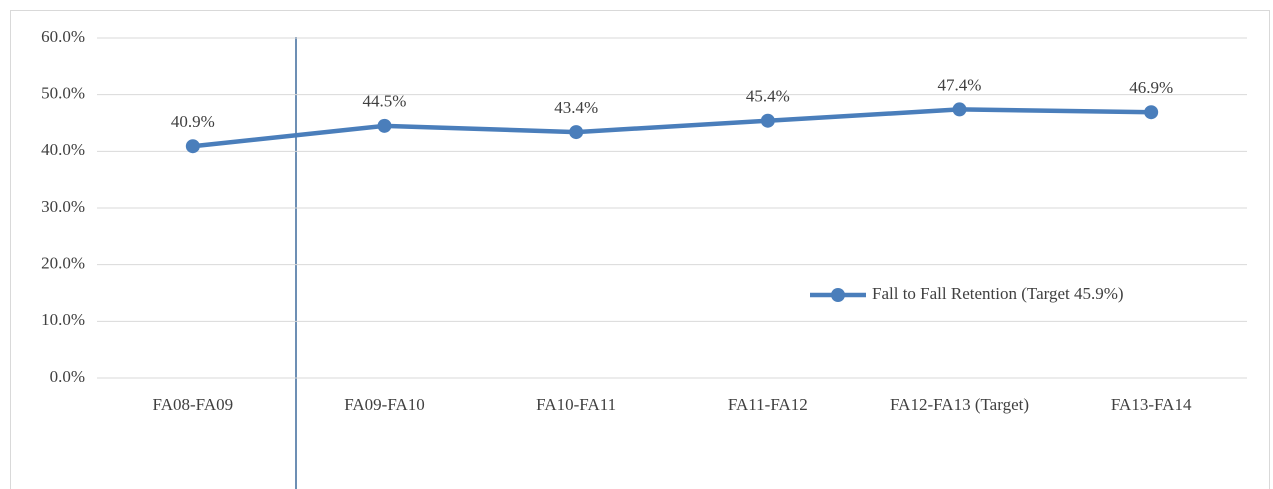 The image size is (1273, 489). What do you see at coordinates (576, 404) in the screenshot?
I see `x-tick-label: FA10-FA11` at bounding box center [576, 404].